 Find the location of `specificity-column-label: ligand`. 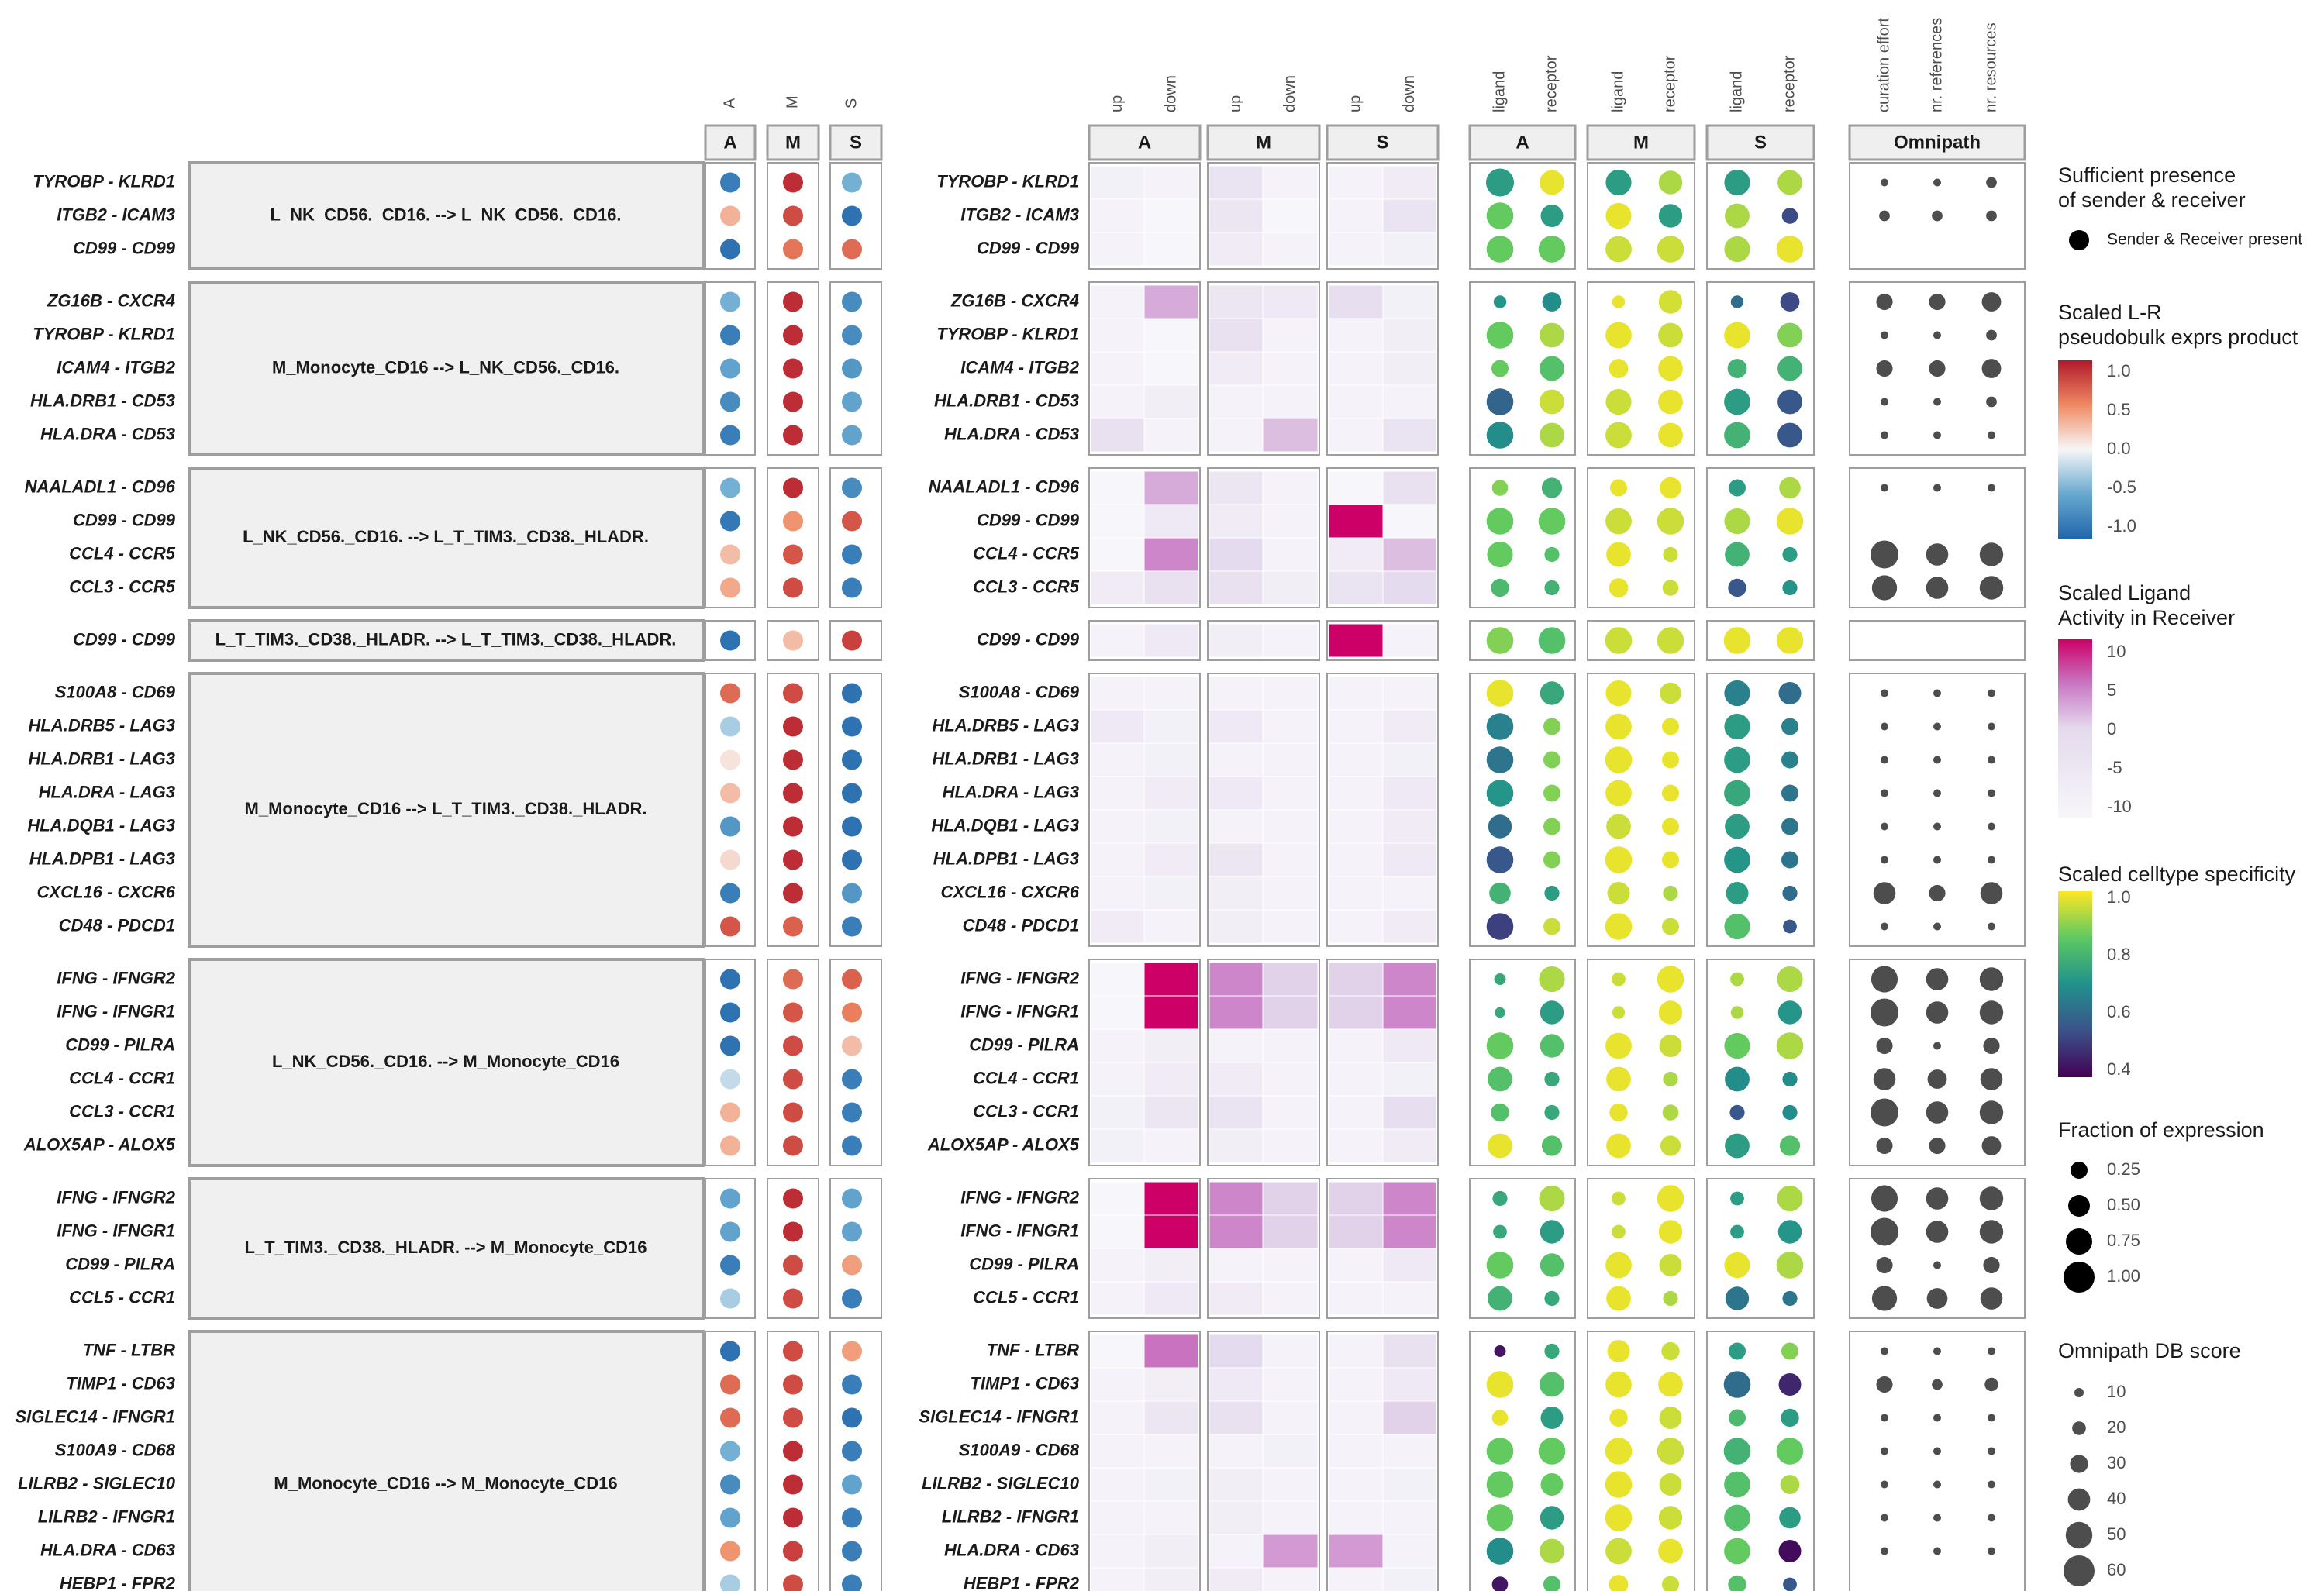

specificity-column-label: ligand is located at coordinates (1618, 91).